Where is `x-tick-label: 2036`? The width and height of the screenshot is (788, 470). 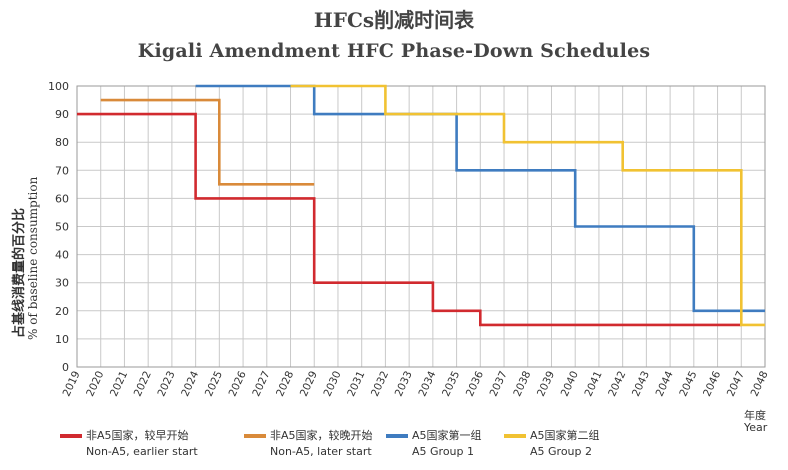
x-tick-label: 2036 is located at coordinates (475, 384).